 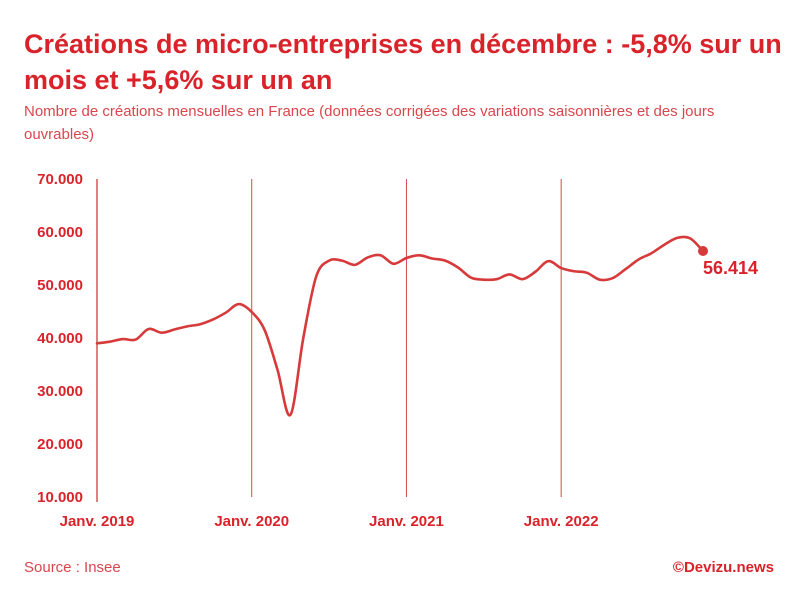 I want to click on y-tick-label: 60.000, so click(x=60, y=232).